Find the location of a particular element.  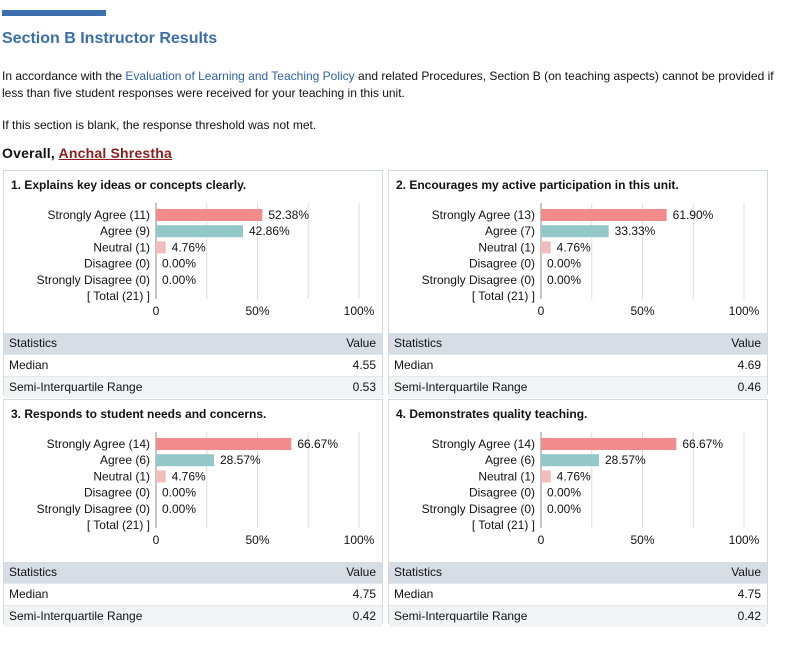

statistic-value: 4.69 is located at coordinates (749, 365).